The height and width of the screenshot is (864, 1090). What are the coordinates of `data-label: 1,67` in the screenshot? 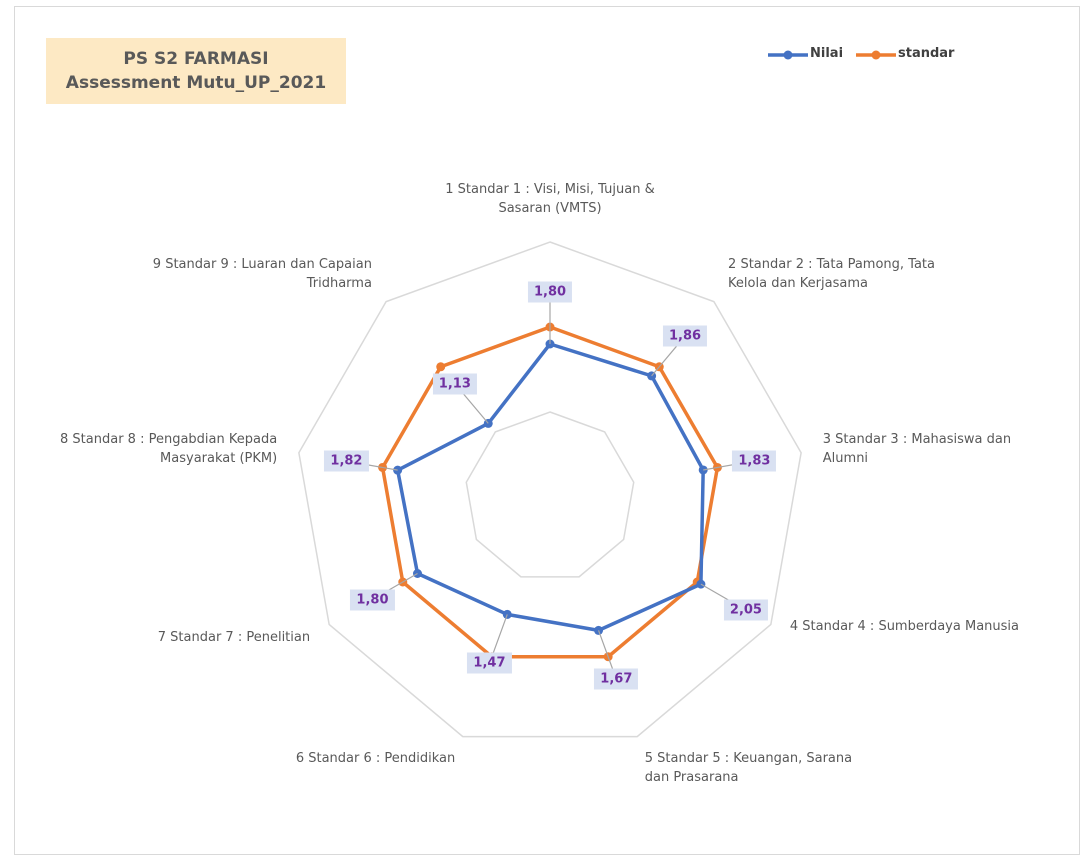 It's located at (616, 679).